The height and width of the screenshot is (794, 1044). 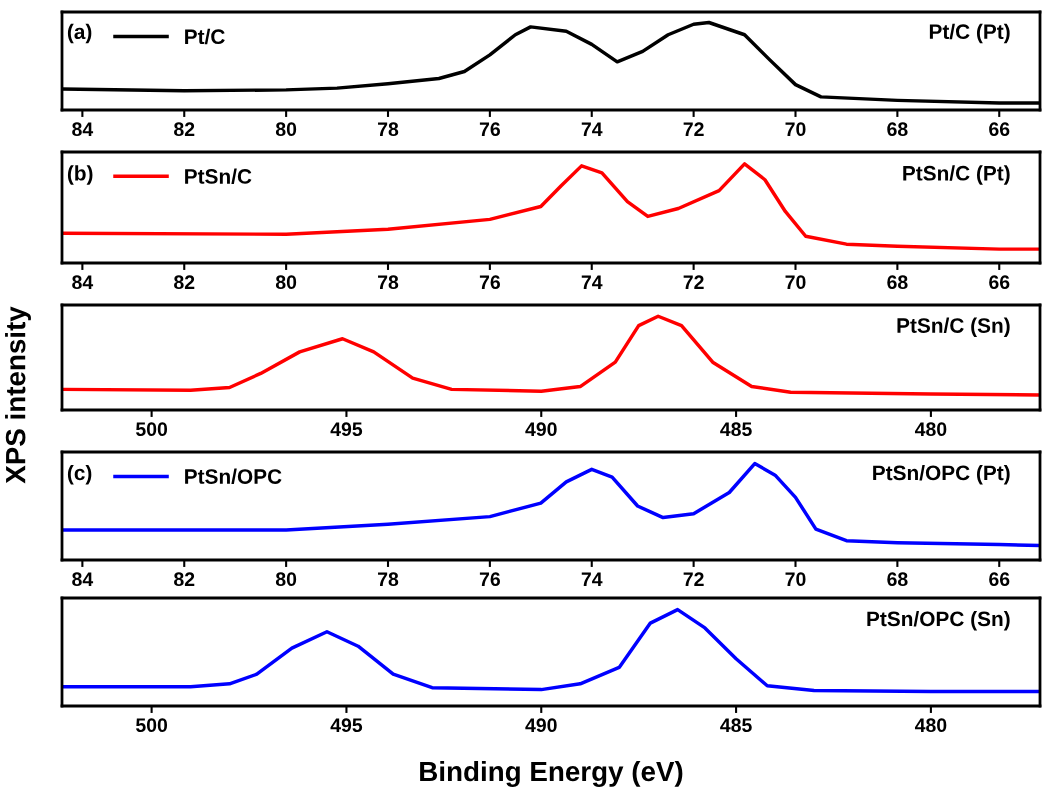 What do you see at coordinates (551, 773) in the screenshot?
I see `x-axis-title: Binding Energy (eV)` at bounding box center [551, 773].